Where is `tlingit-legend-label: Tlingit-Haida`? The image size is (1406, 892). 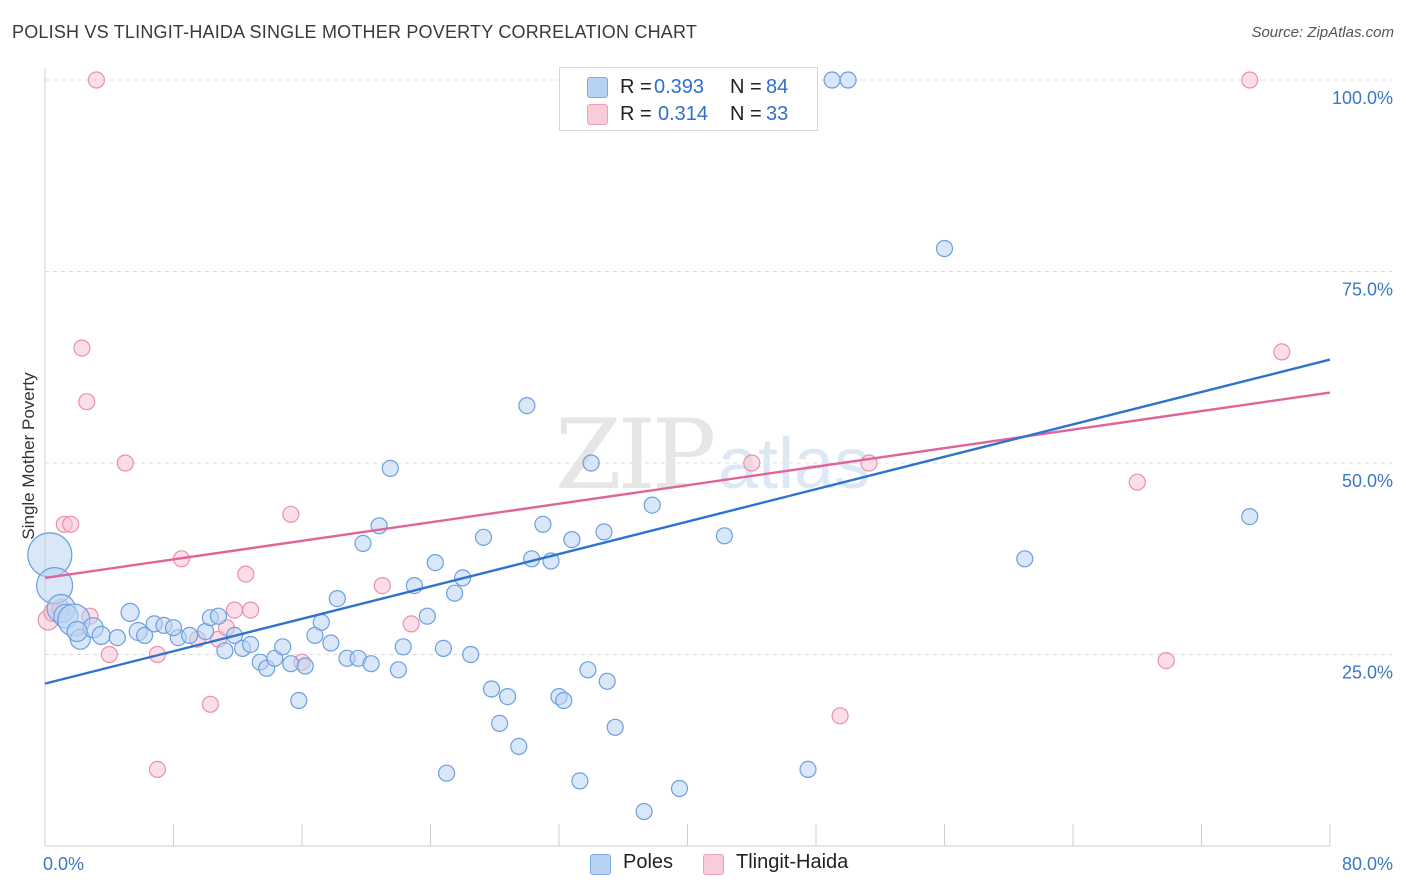 tlingit-legend-label: Tlingit-Haida is located at coordinates (792, 862).